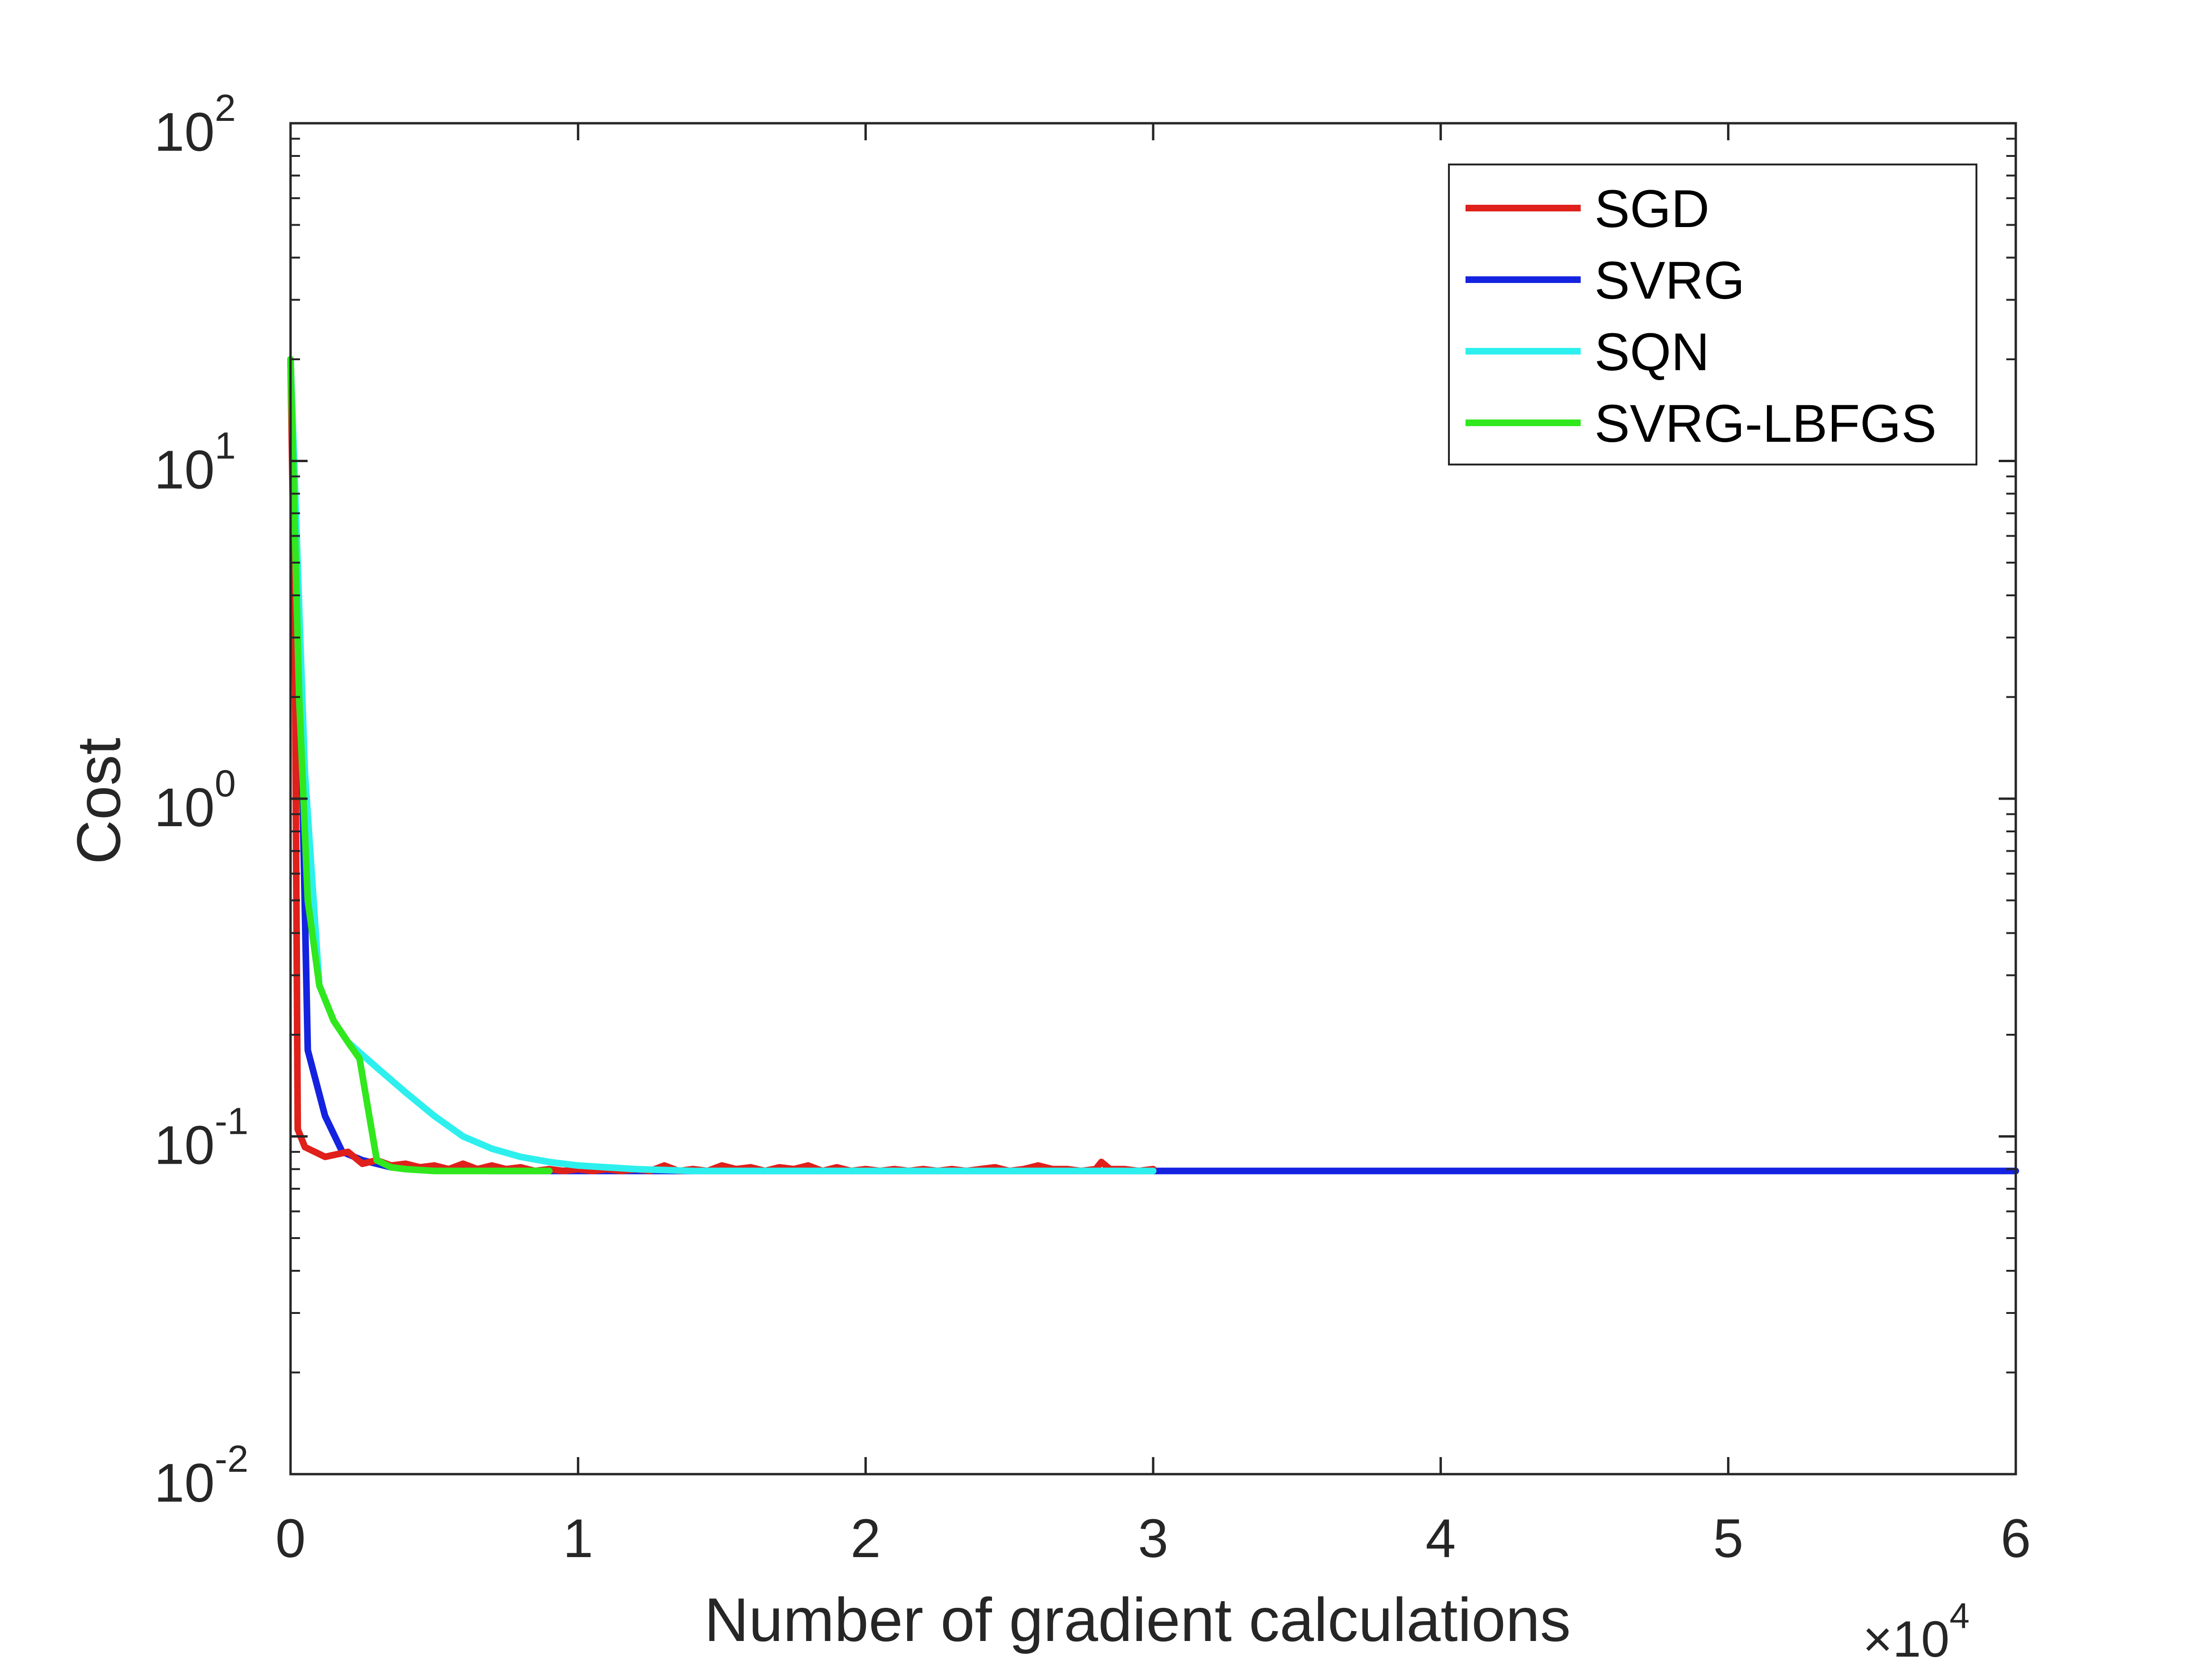 This screenshot has height=1659, width=2212. I want to click on x-tick-label: 3, so click(1153, 1538).